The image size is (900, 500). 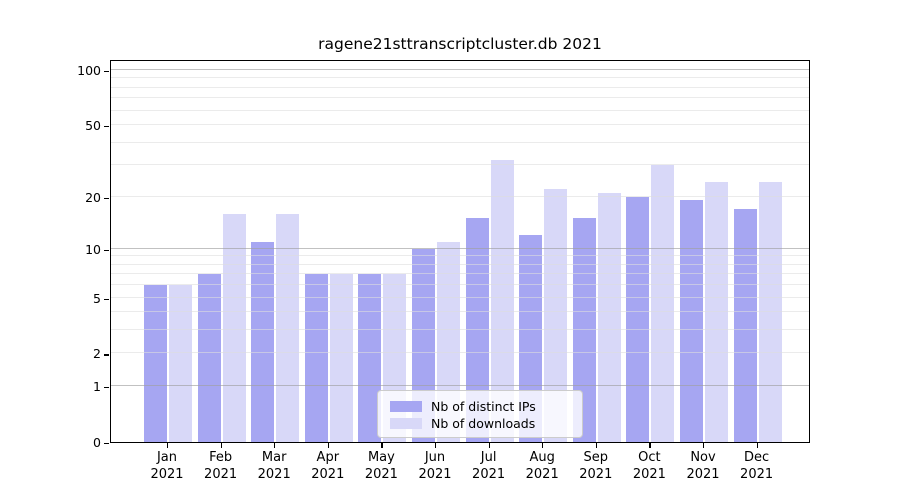 I want to click on legend-item-distinct-ips: Nb of distinct IPs, so click(x=481, y=406).